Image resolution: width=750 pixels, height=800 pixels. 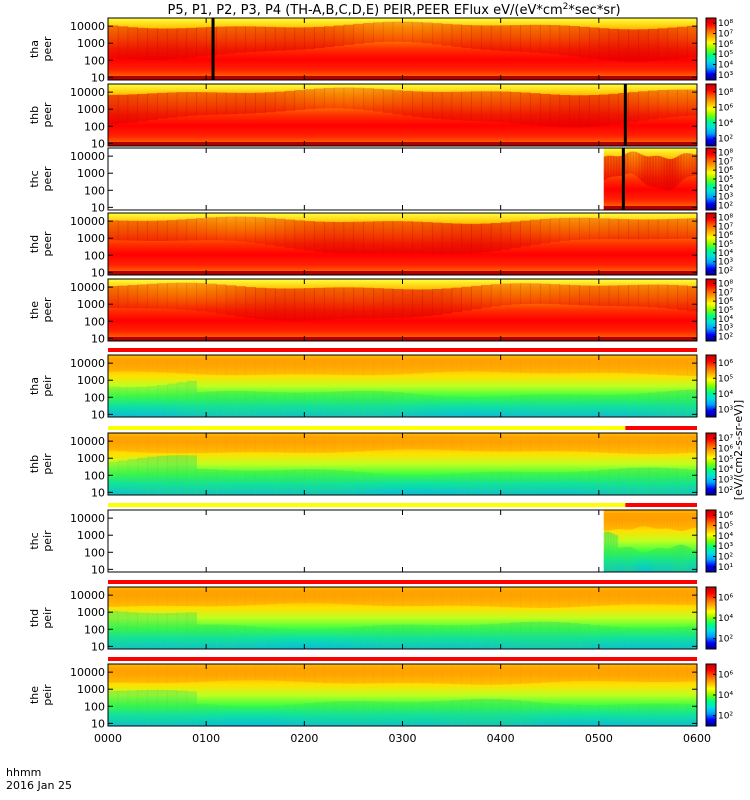 What do you see at coordinates (402, 582) in the screenshot?
I see `status-bar` at bounding box center [402, 582].